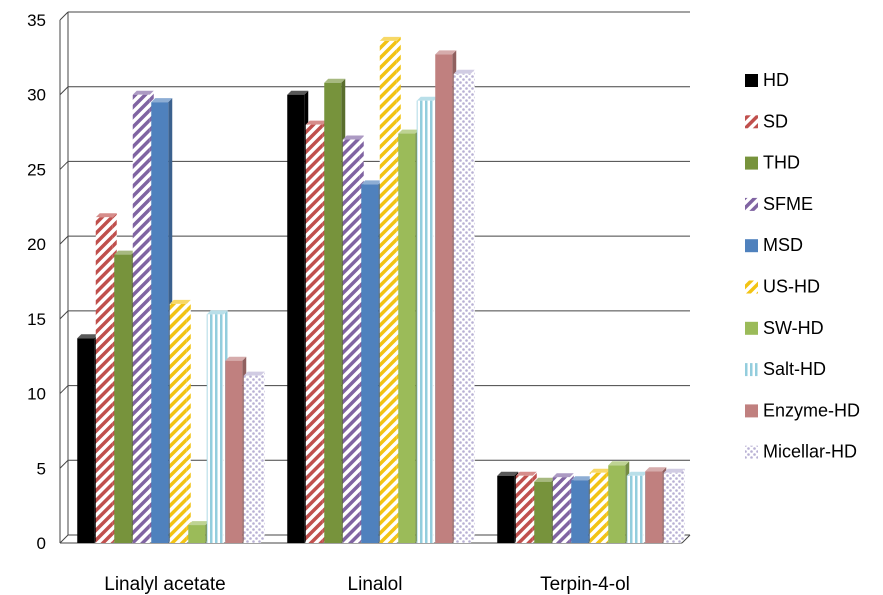  I want to click on legend-item-sw-hd: SW-HD, so click(784, 328).